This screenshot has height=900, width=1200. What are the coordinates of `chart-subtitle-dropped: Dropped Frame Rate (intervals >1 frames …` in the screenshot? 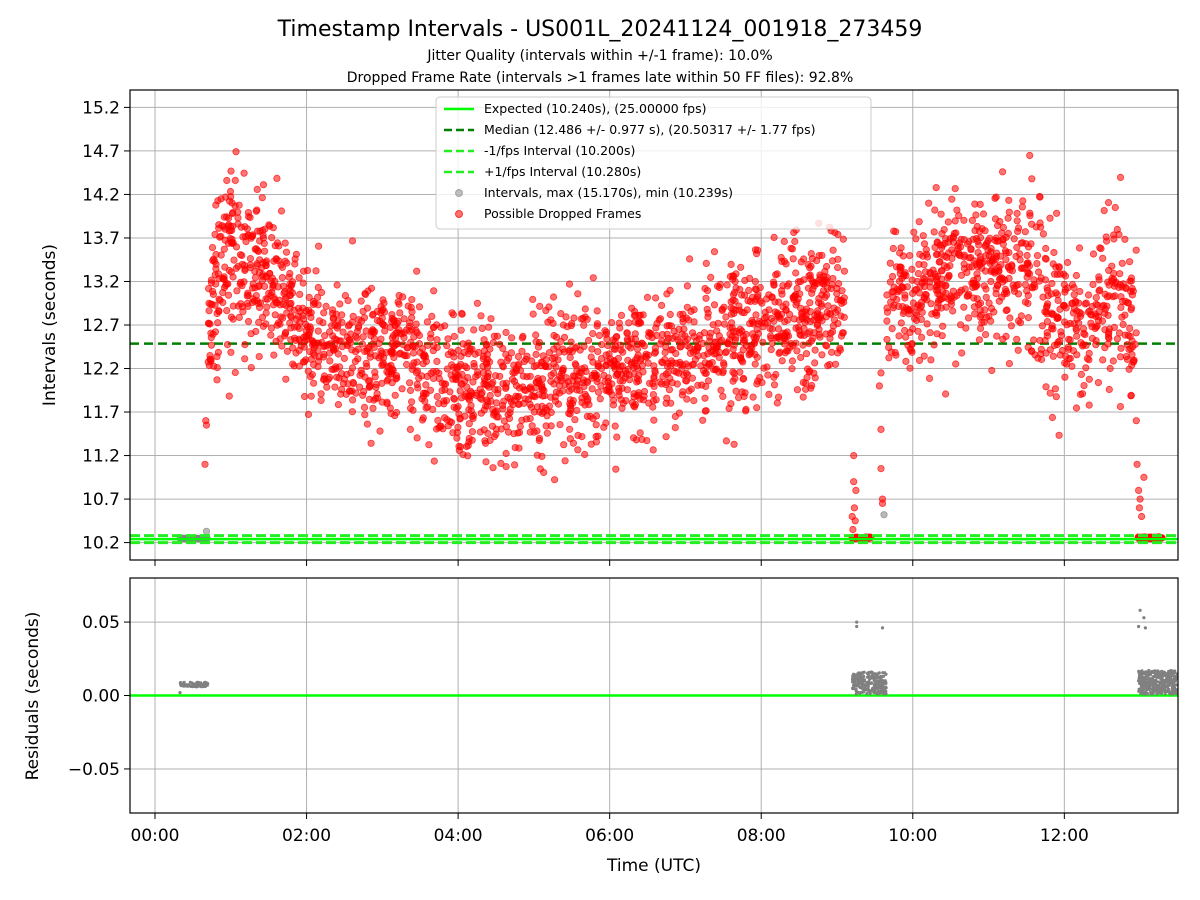 It's located at (600, 78).